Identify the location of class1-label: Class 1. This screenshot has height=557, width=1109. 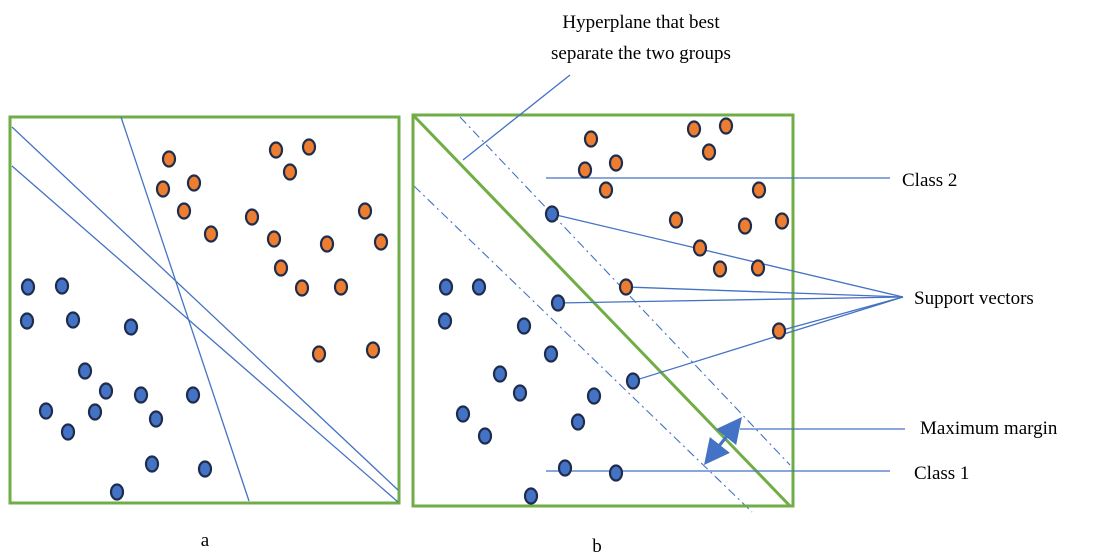
(941, 473).